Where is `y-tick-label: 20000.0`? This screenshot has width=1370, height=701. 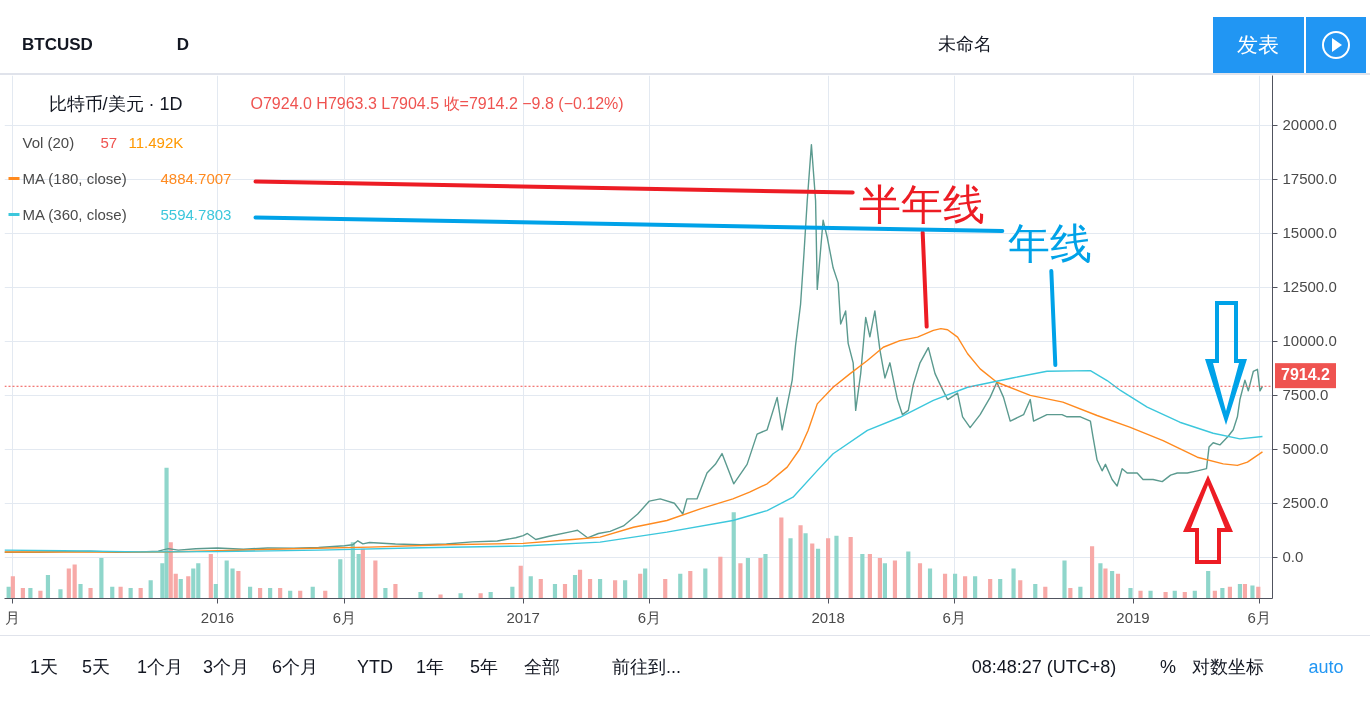
y-tick-label: 20000.0 is located at coordinates (1309, 125).